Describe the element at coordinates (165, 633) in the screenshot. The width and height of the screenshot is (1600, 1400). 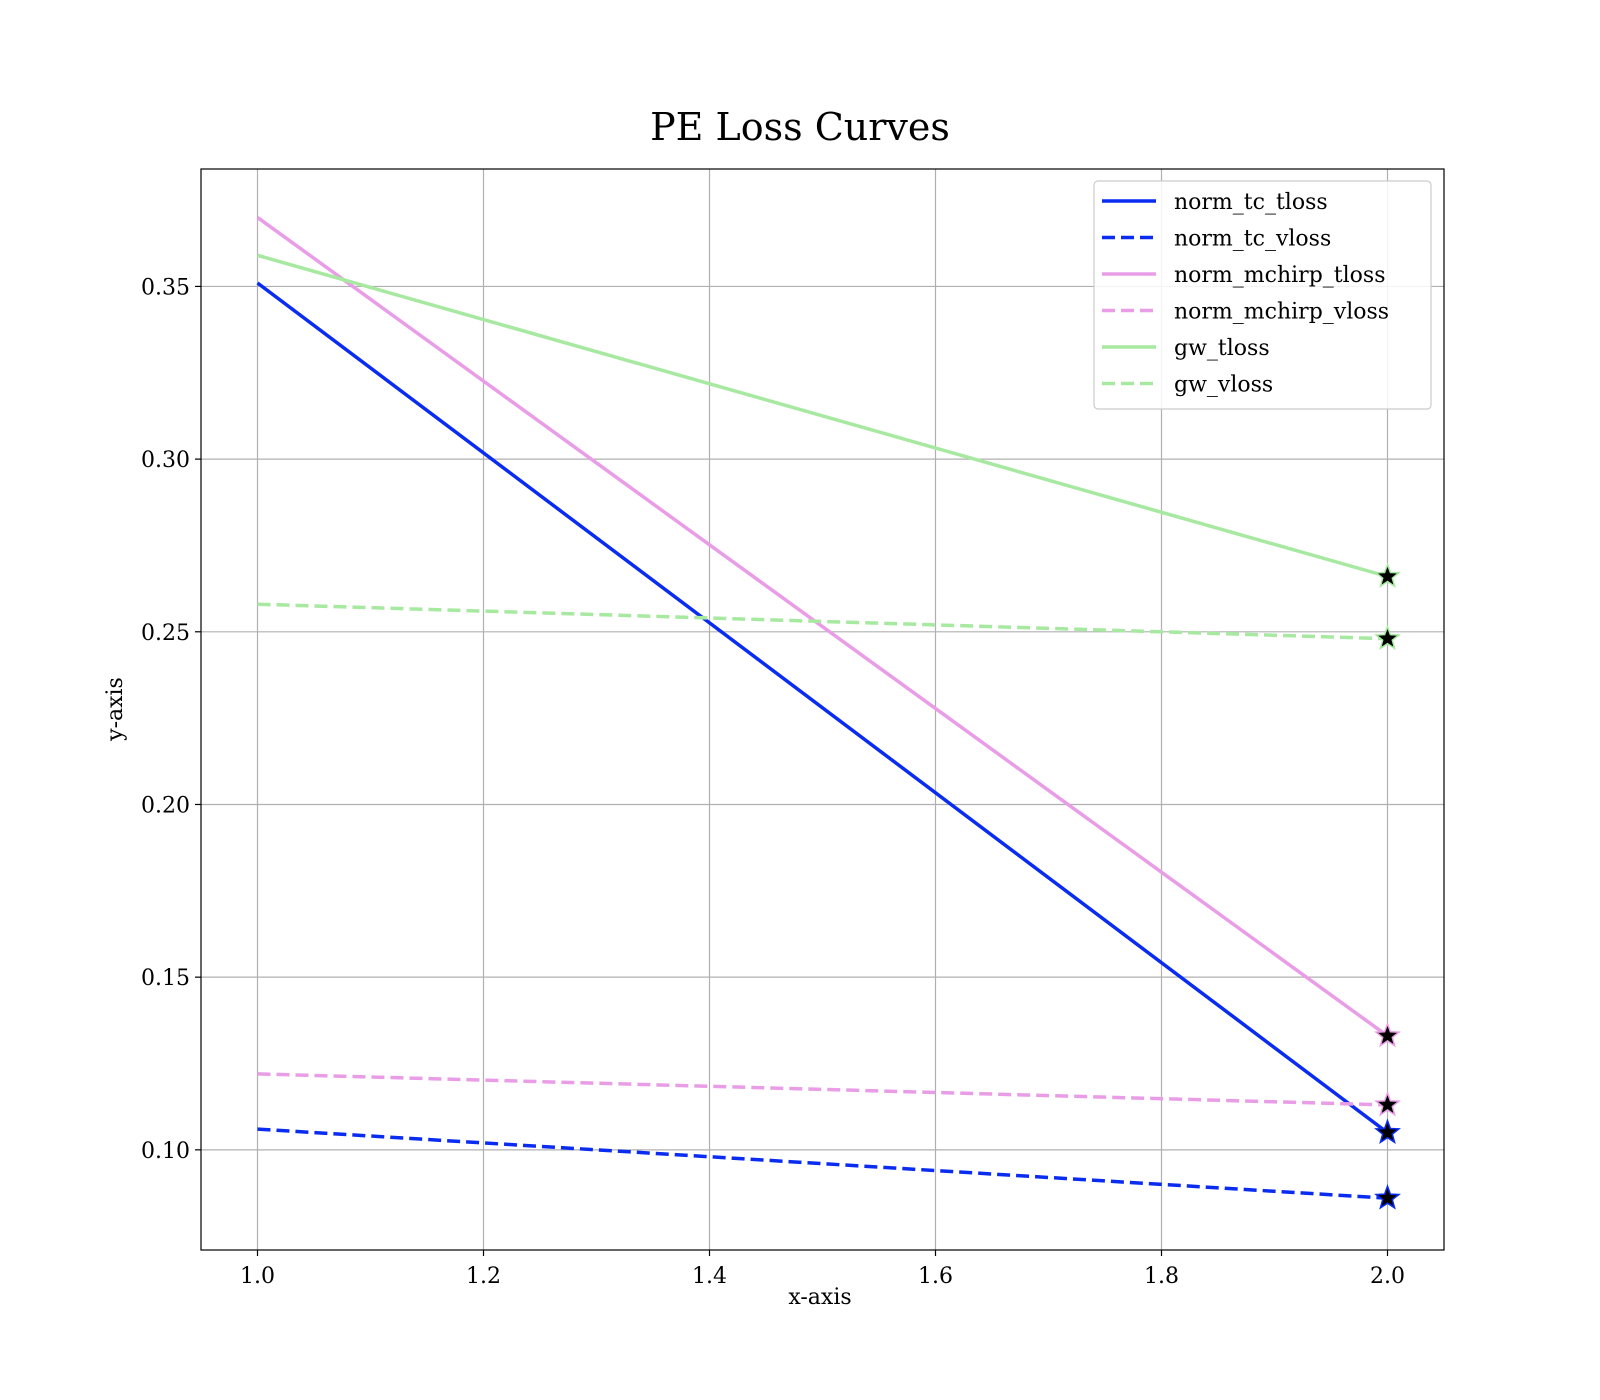
I see `y-tick-label: 0.25` at that location.